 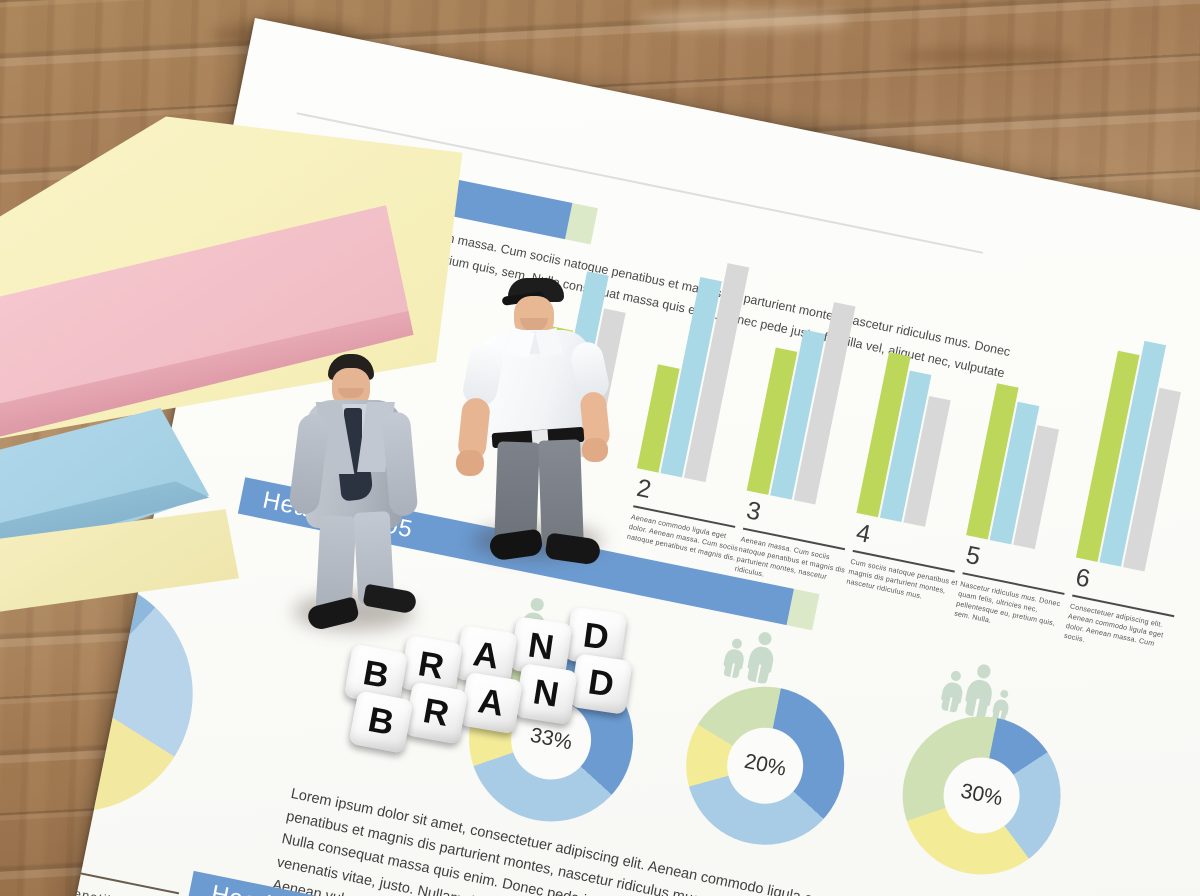 What do you see at coordinates (537, 424) in the screenshot?
I see `figurine-shirt` at bounding box center [537, 424].